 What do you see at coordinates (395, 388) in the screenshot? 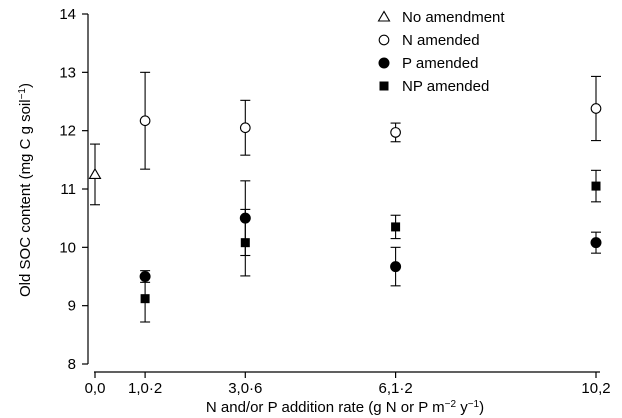
I see `x-tick-label: 6,1·2` at bounding box center [395, 388].